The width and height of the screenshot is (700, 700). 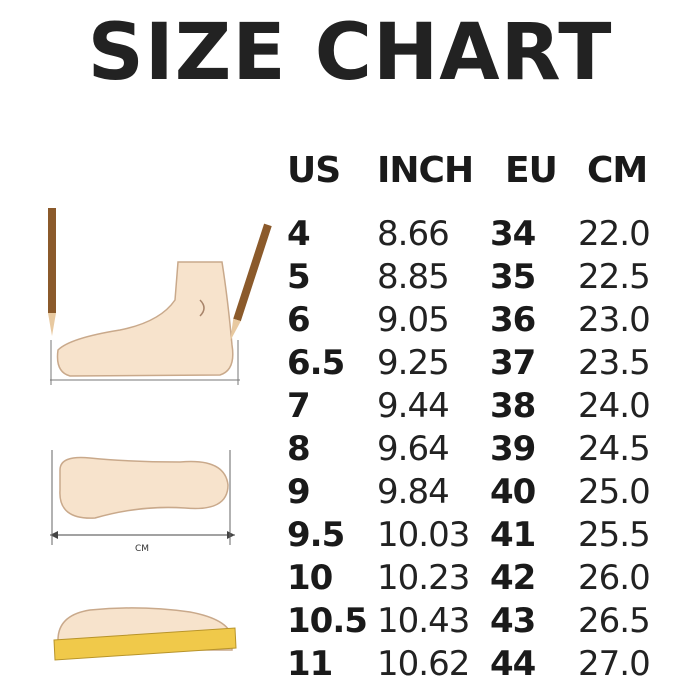 What do you see at coordinates (299, 277) in the screenshot?
I see `table-cell-us: 5` at bounding box center [299, 277].